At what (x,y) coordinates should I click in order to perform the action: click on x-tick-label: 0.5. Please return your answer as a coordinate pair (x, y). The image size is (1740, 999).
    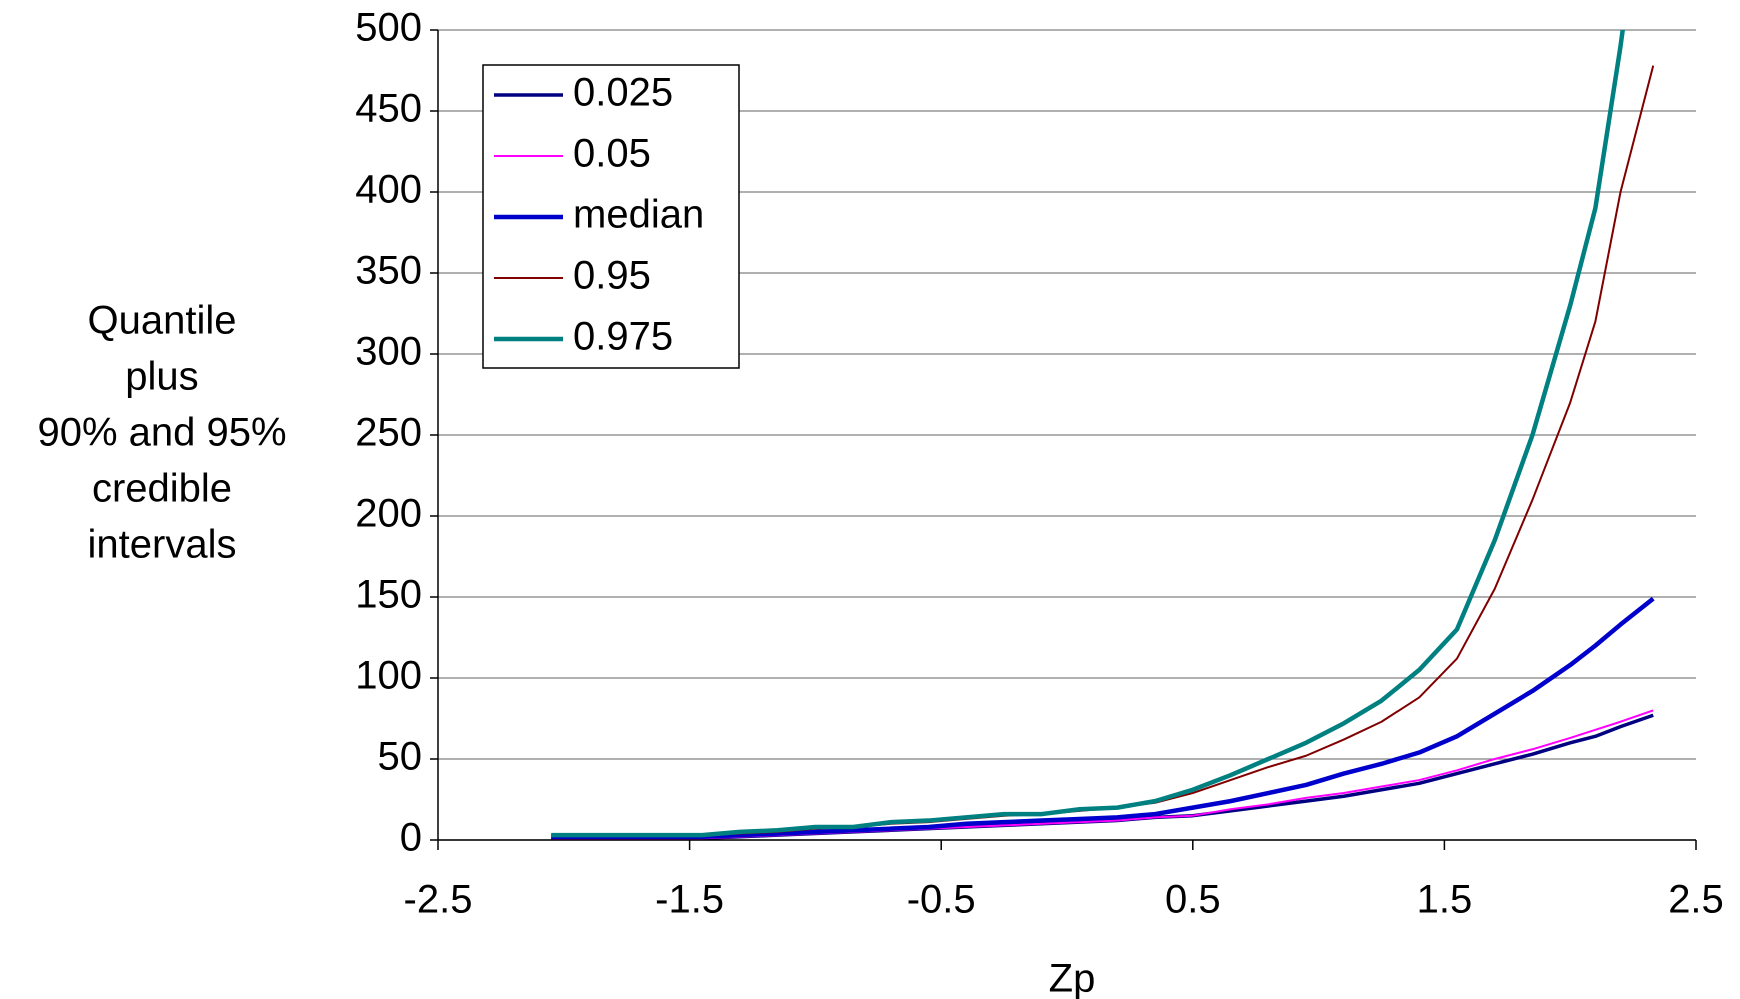
    Looking at the image, I should click on (1193, 900).